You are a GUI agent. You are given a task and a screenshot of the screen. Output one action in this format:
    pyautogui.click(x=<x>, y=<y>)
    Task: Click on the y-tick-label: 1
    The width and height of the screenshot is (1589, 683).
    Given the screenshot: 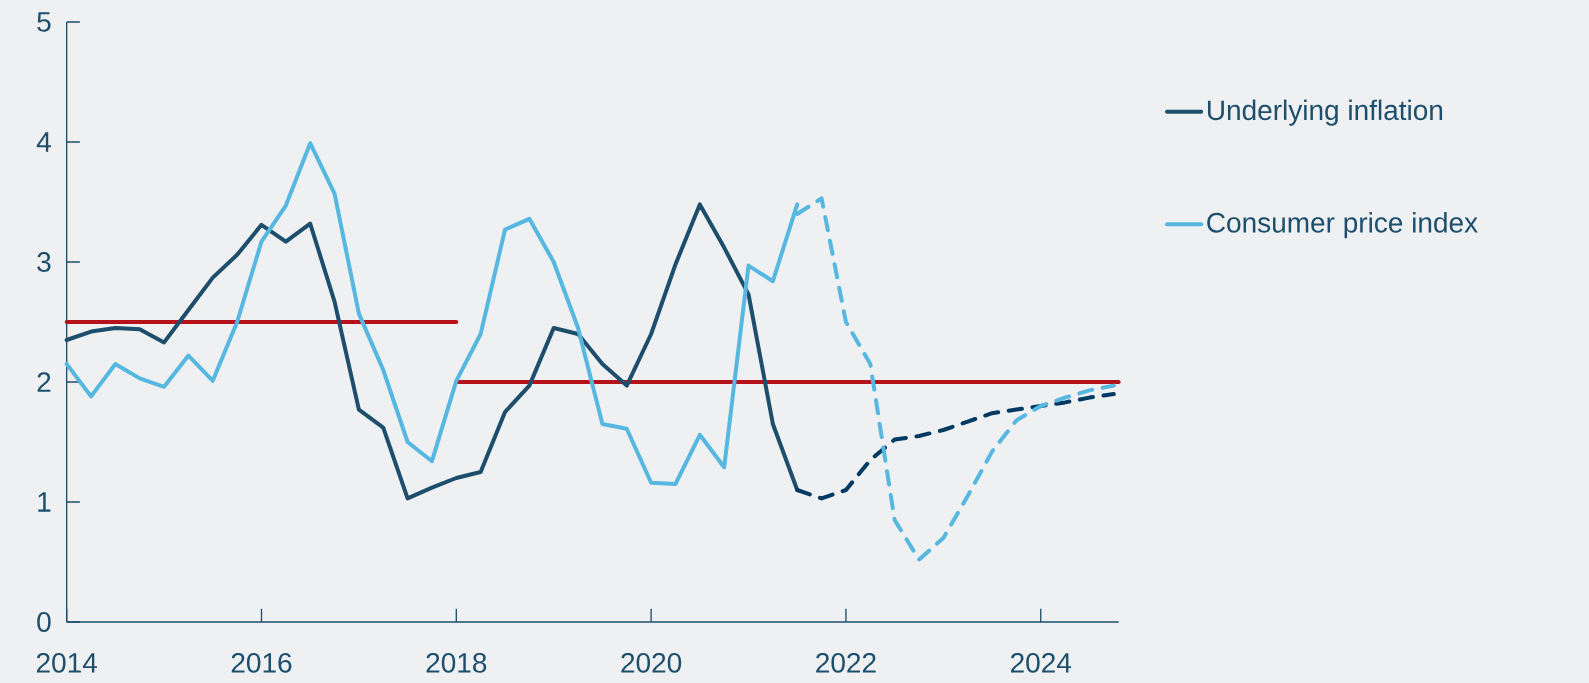 What is the action you would take?
    pyautogui.click(x=44, y=502)
    